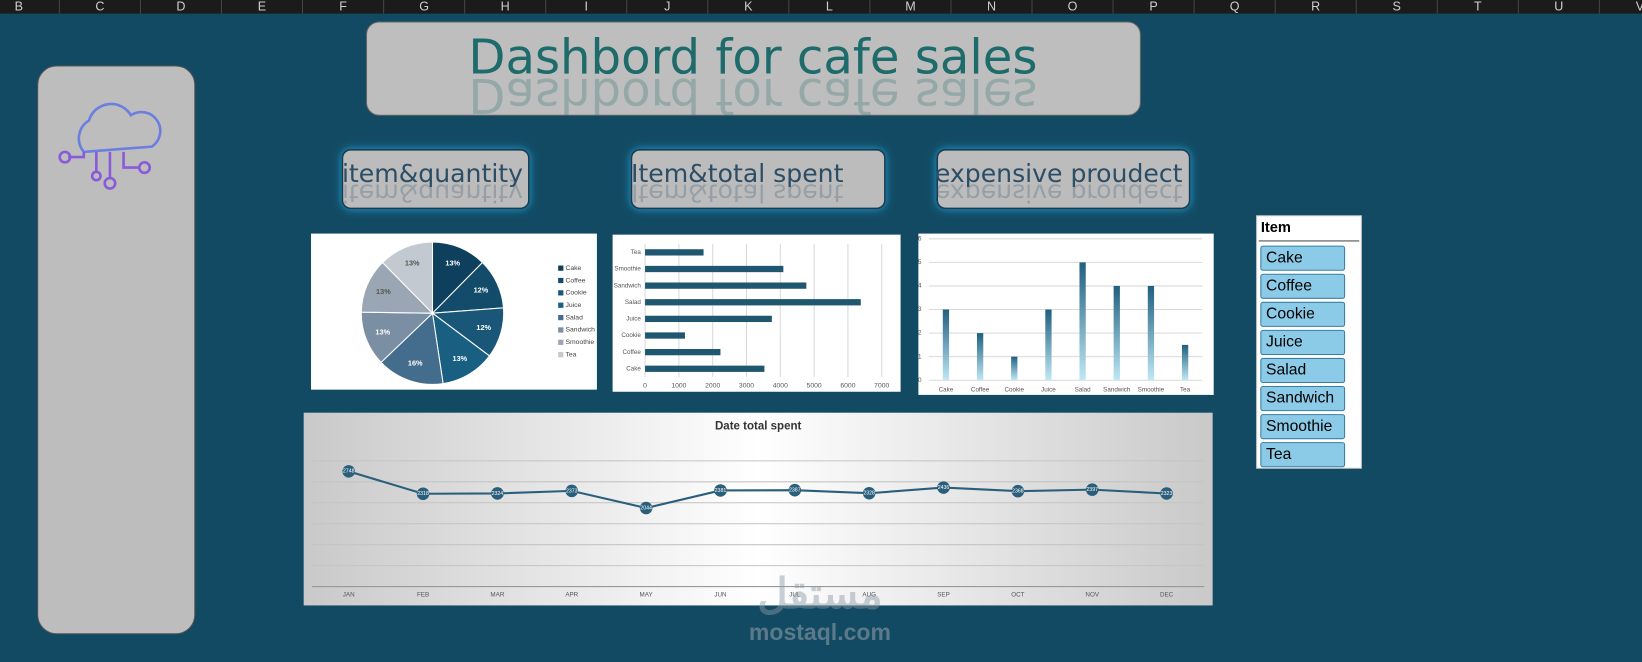  I want to click on y-tick-label: 1, so click(920, 356).